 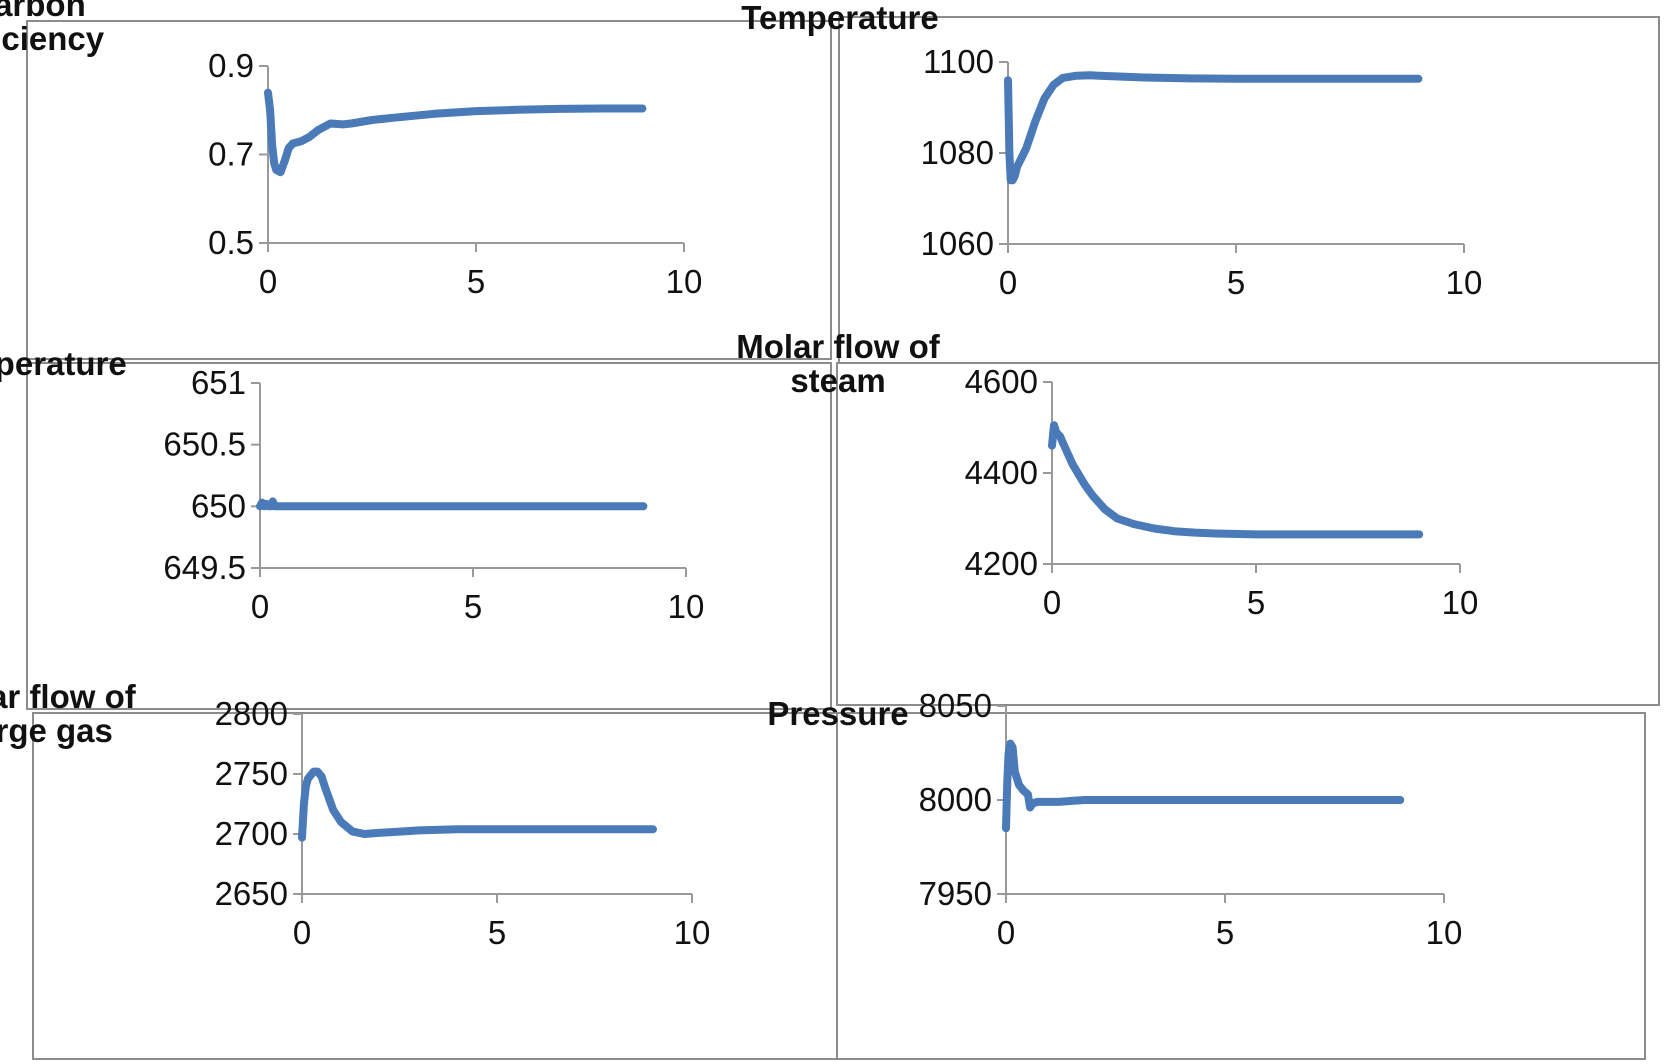 I want to click on y-tick-label: 1080, so click(x=957, y=152).